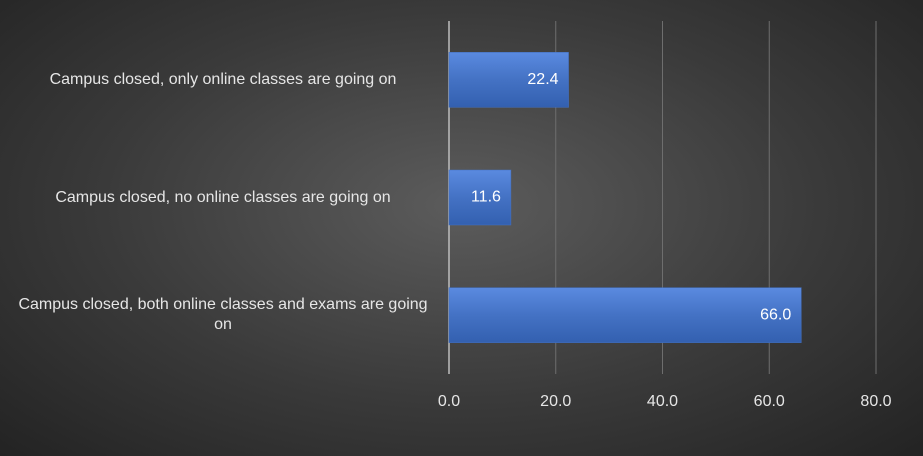  Describe the element at coordinates (775, 314) in the screenshot. I see `data-label: 66.0` at that location.